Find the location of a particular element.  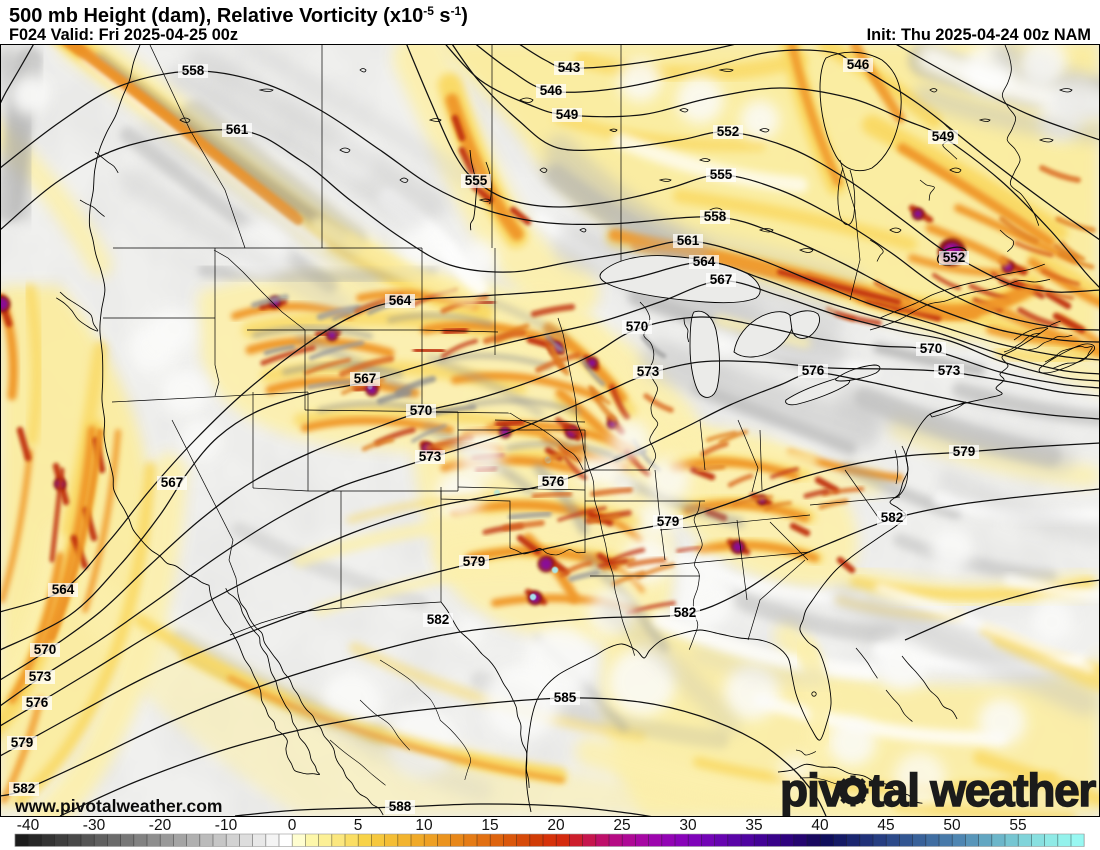

svg-text: Init: Thu 2025-04-24 00z NAM is located at coordinates (979, 35).